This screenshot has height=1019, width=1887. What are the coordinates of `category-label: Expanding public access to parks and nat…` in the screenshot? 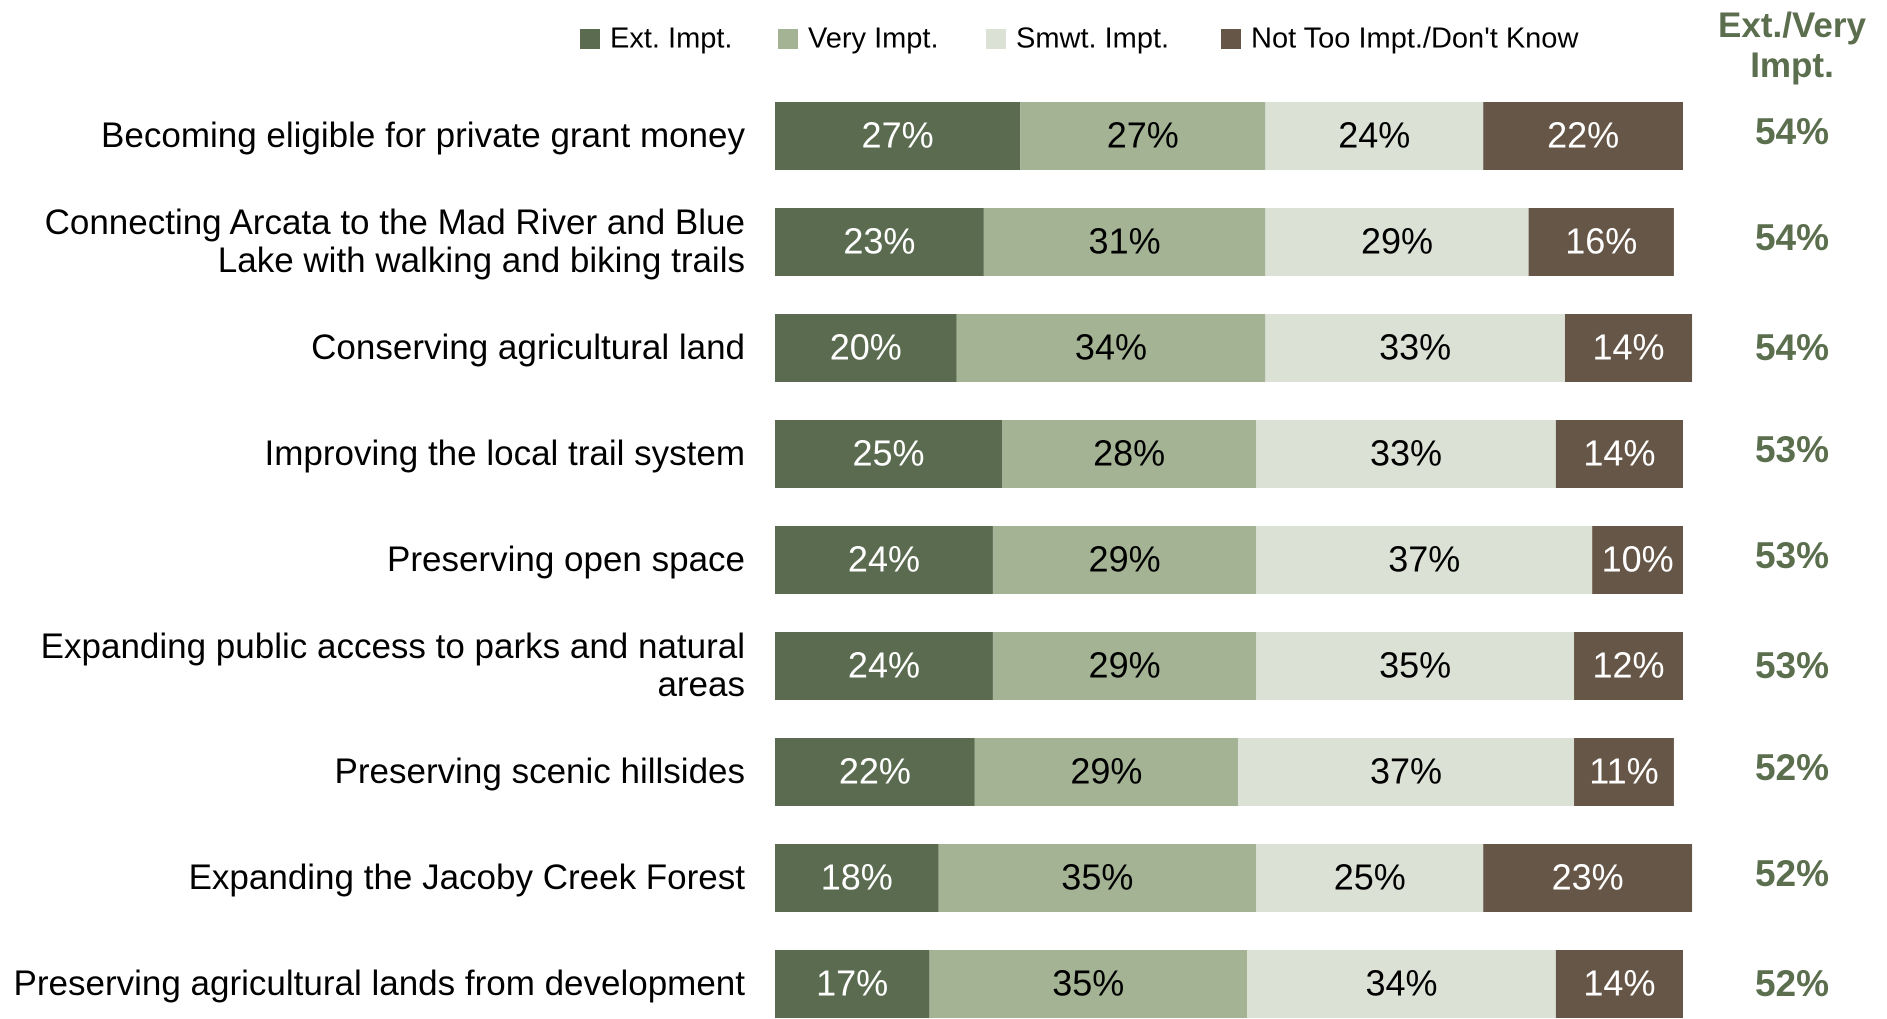 It's located at (392, 665).